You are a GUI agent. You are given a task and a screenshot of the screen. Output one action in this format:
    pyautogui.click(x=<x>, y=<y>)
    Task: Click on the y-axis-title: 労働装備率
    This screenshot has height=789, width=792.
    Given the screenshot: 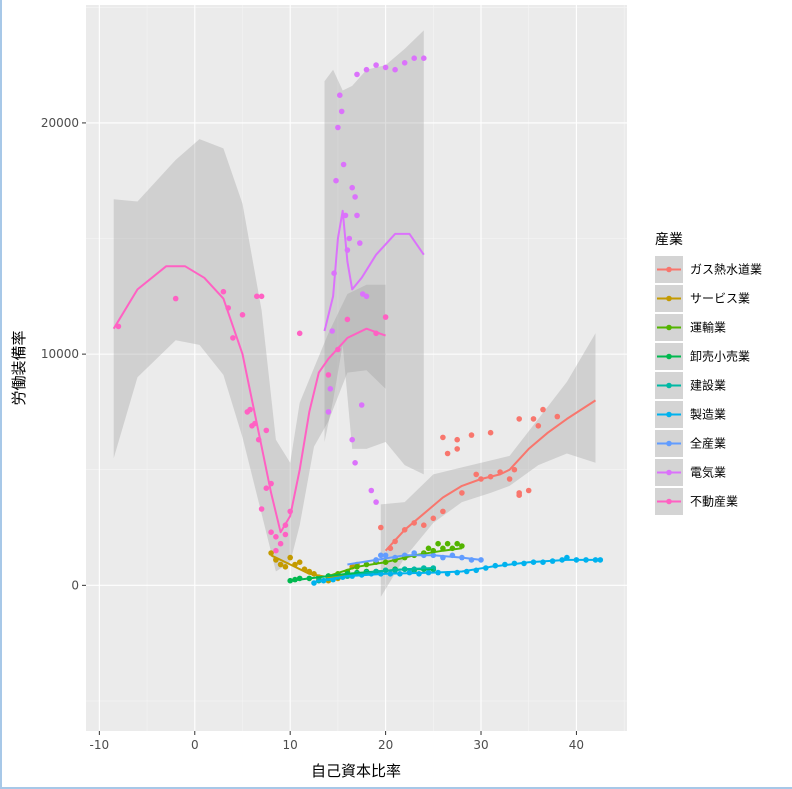 What is the action you would take?
    pyautogui.click(x=19, y=367)
    